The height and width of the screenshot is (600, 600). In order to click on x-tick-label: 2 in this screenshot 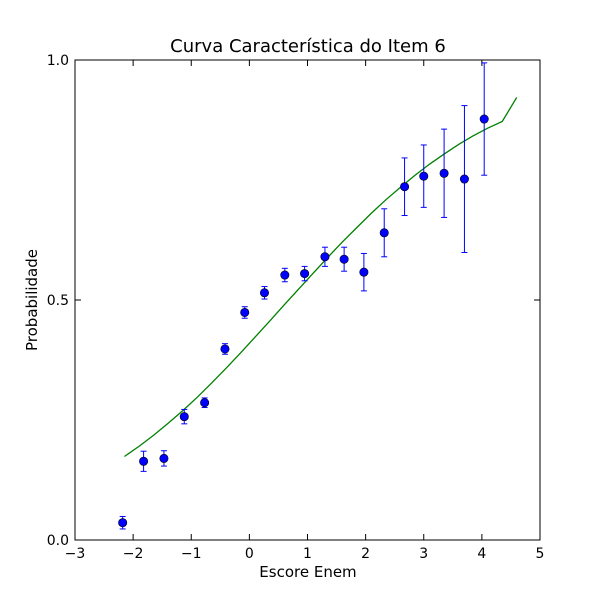, I will do `click(365, 554)`.